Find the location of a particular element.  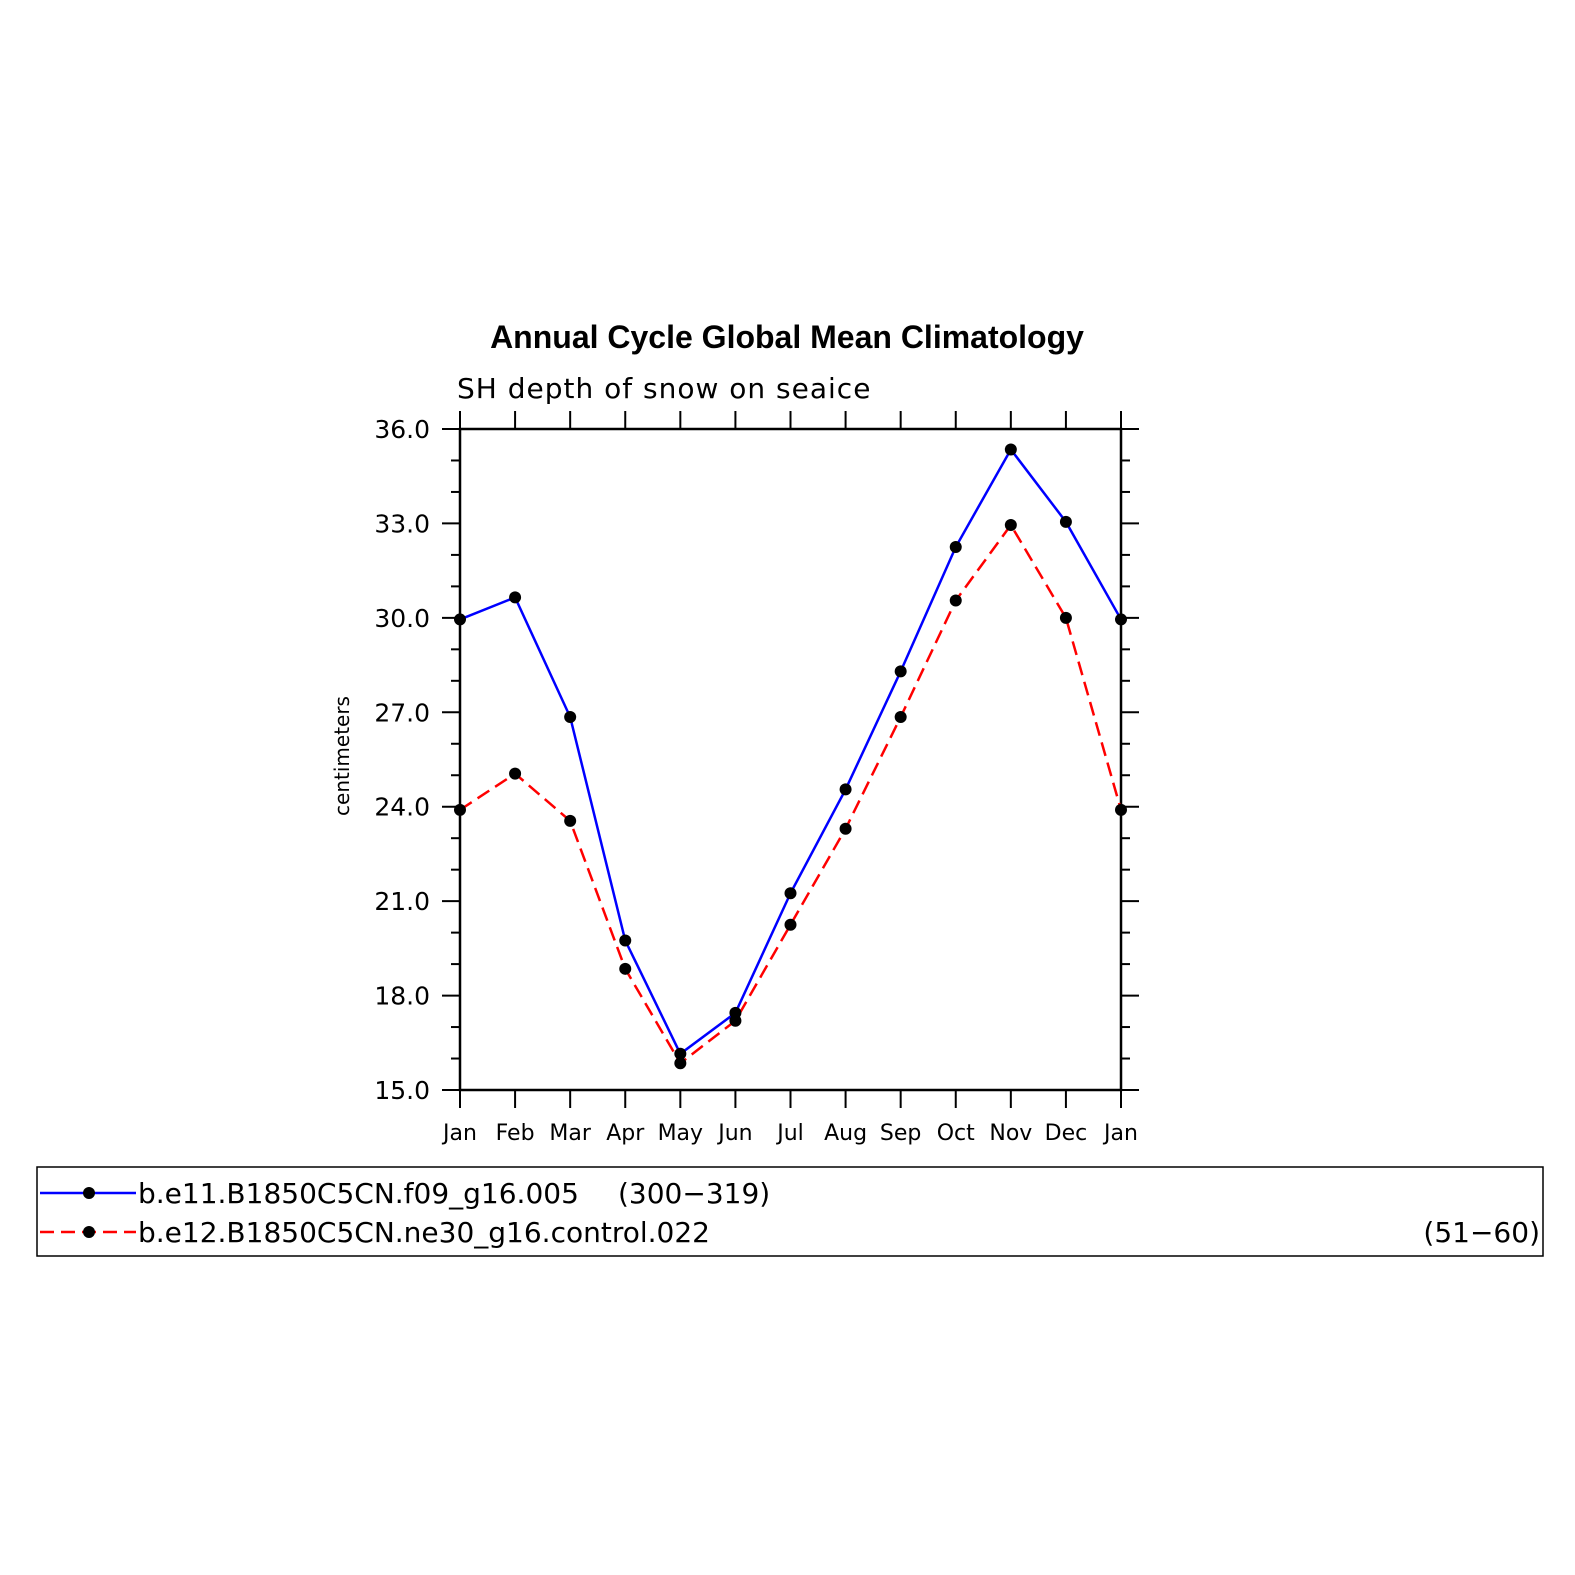

y-tick-label: 21.0 is located at coordinates (402, 901).